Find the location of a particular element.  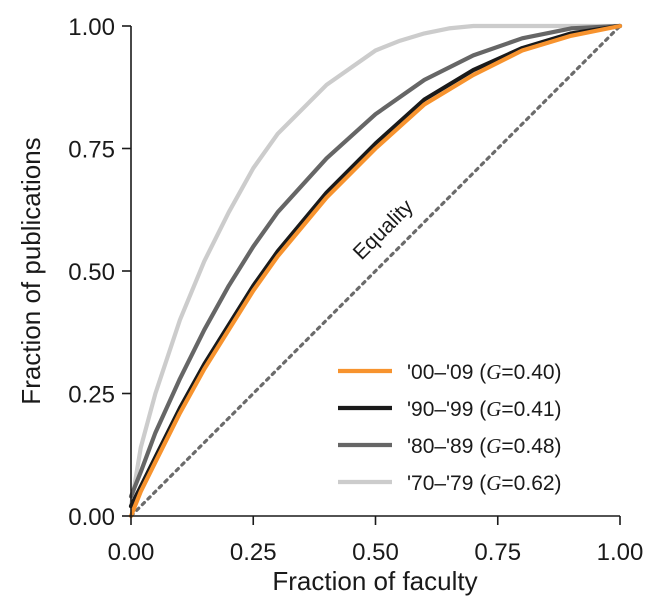

y-axis-label: Fraction of publications is located at coordinates (31, 270).